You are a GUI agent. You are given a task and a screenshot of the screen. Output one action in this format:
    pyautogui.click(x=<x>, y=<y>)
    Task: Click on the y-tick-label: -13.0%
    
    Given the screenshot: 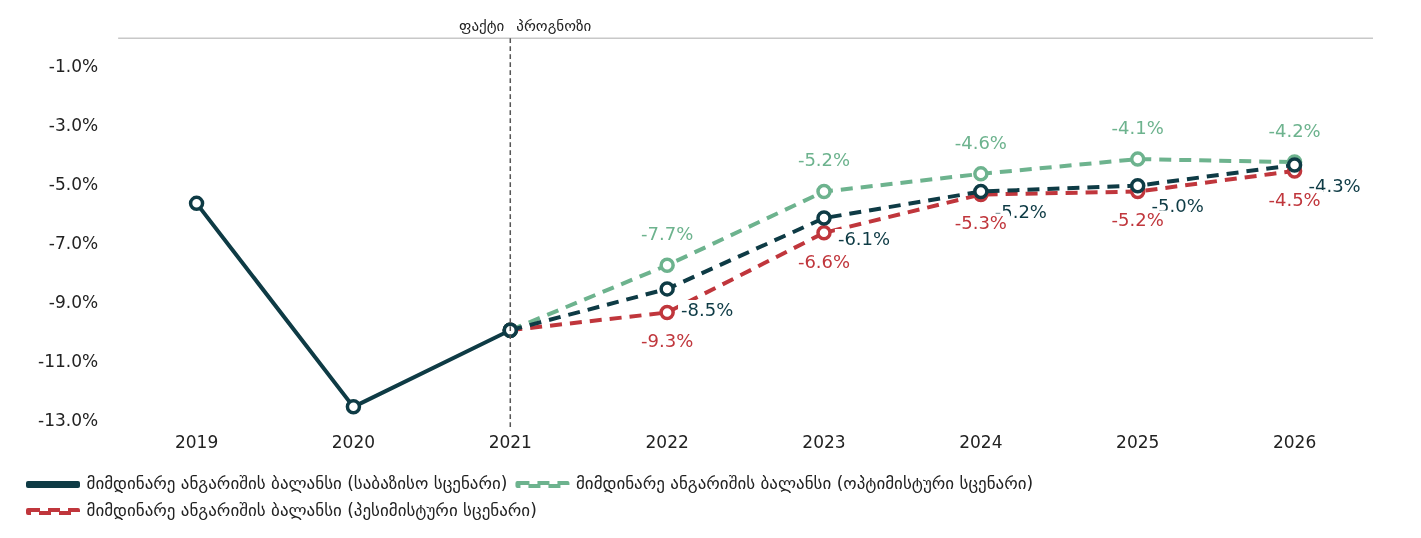 What is the action you would take?
    pyautogui.click(x=68, y=420)
    